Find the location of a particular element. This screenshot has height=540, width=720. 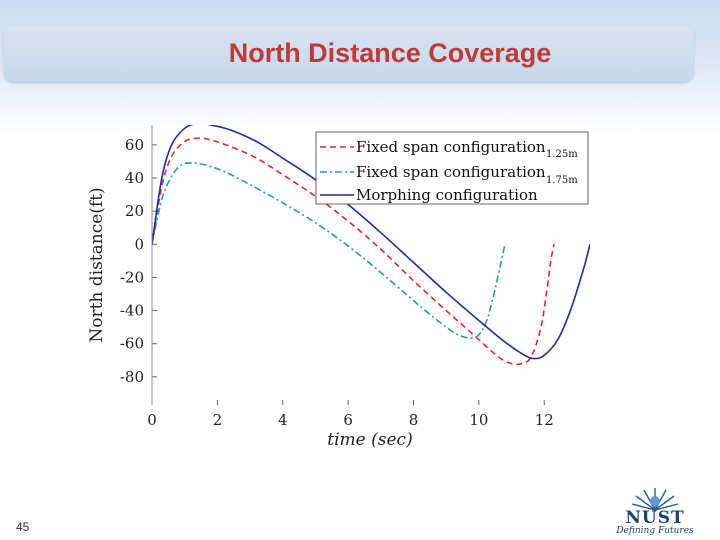

x-axis-label: time (sec) is located at coordinates (369, 440).